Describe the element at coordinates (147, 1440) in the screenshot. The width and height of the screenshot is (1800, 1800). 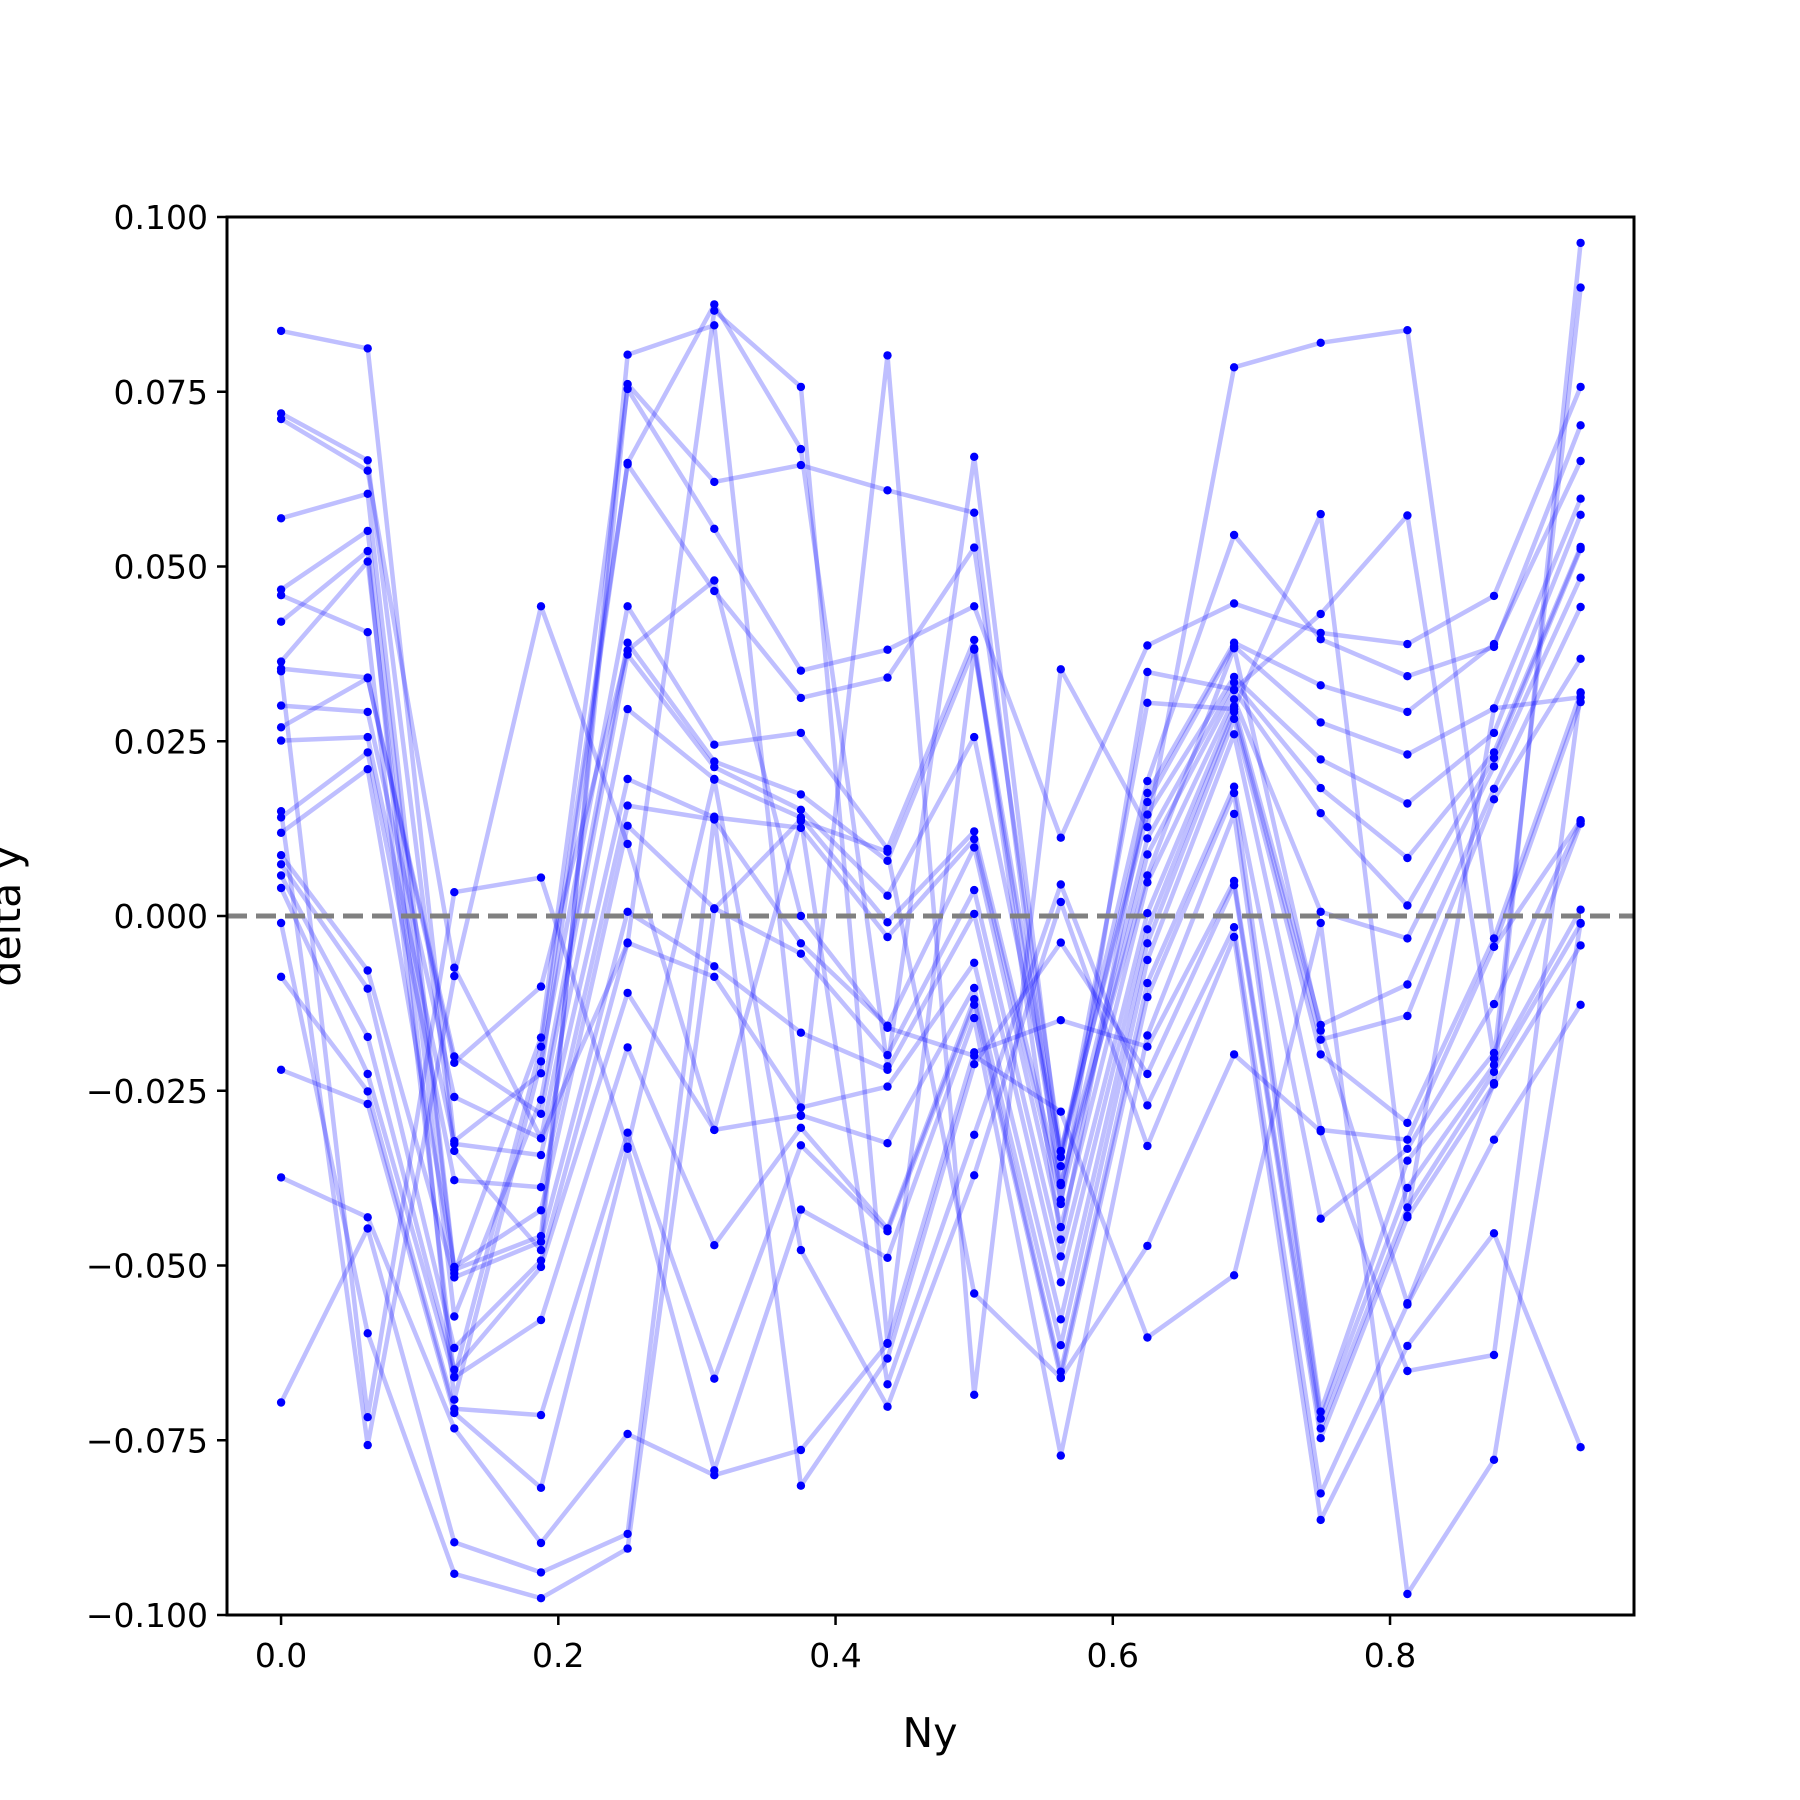
I see `y-tick-label: −0.075` at that location.